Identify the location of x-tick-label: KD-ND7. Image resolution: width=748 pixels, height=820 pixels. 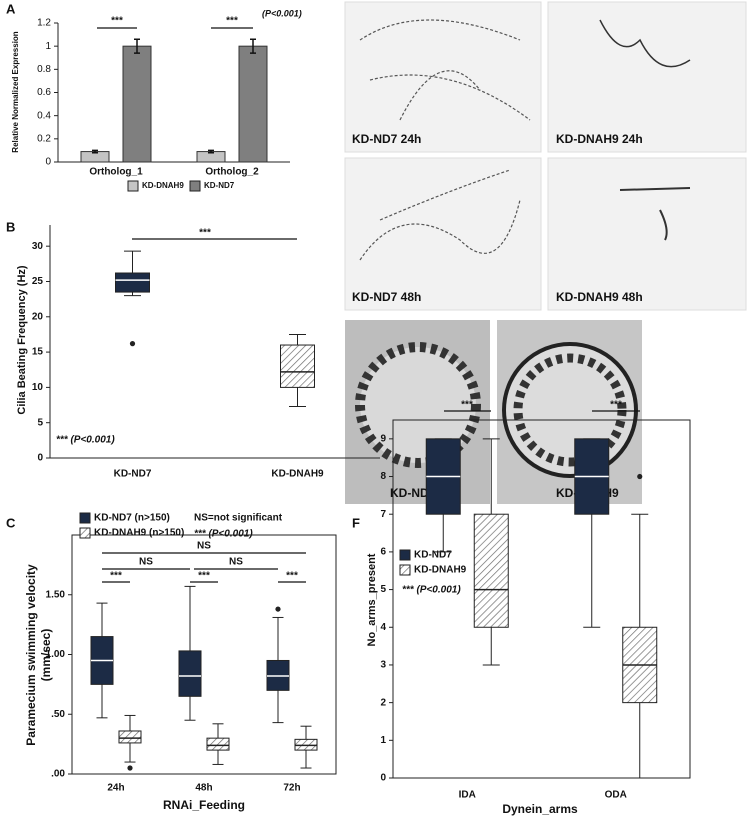
(133, 474).